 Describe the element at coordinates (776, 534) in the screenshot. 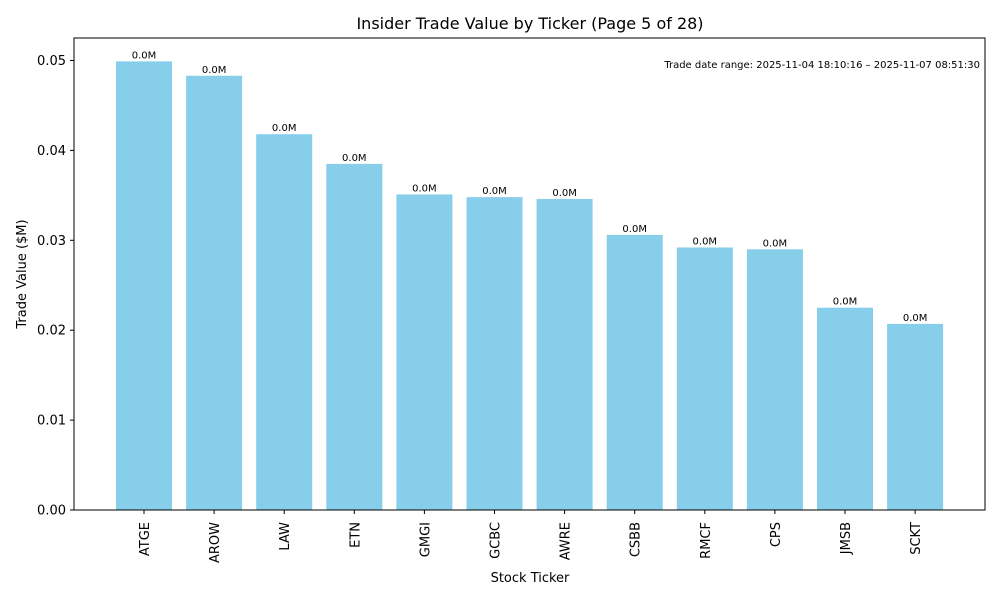

I see `x-tick-label-cps: CPS` at that location.